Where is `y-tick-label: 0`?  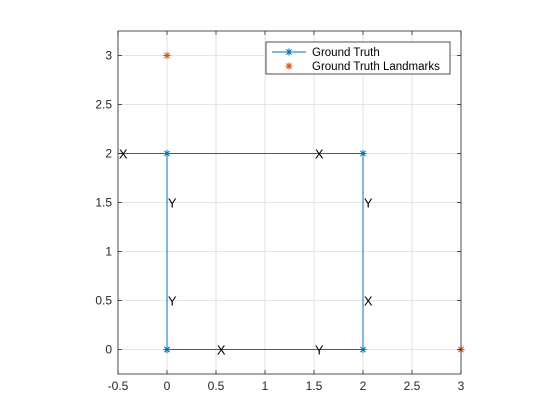
y-tick-label: 0 is located at coordinates (108, 350).